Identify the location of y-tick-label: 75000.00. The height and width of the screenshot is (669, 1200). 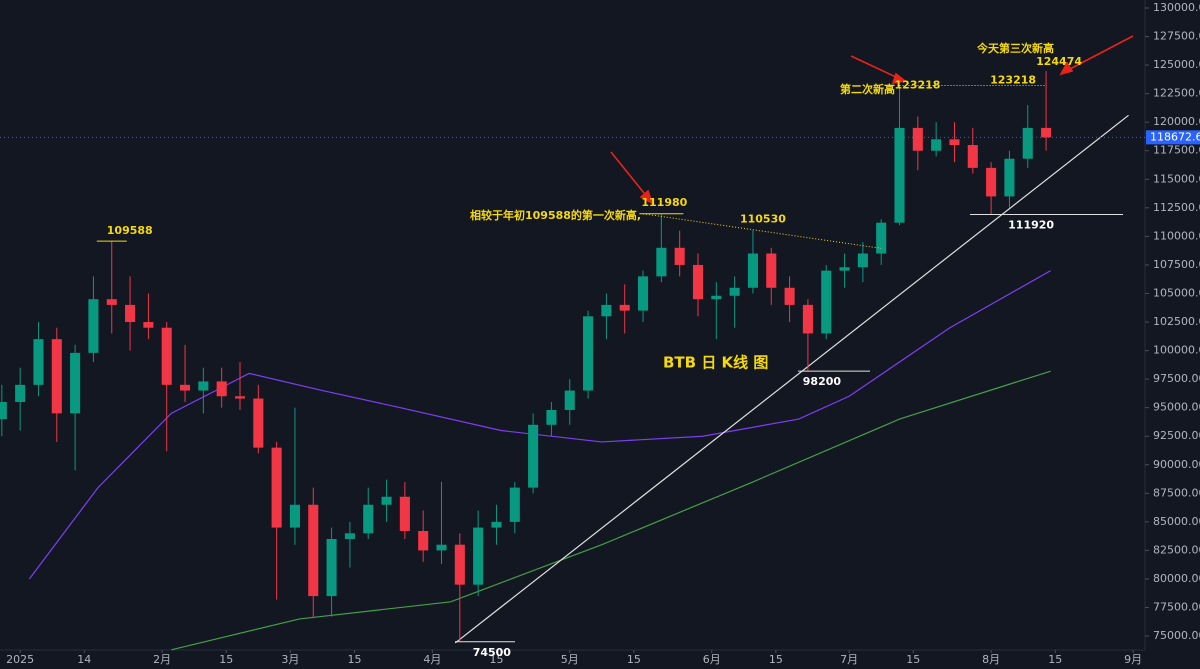
(1176, 635).